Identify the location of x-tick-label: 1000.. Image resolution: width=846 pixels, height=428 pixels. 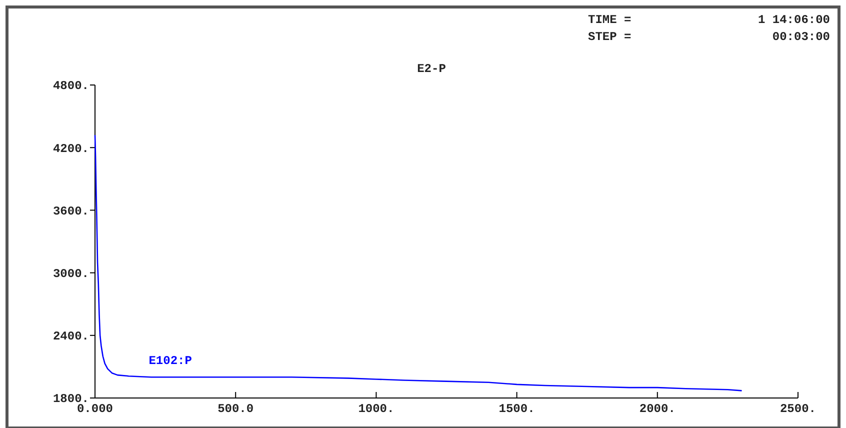
(376, 409).